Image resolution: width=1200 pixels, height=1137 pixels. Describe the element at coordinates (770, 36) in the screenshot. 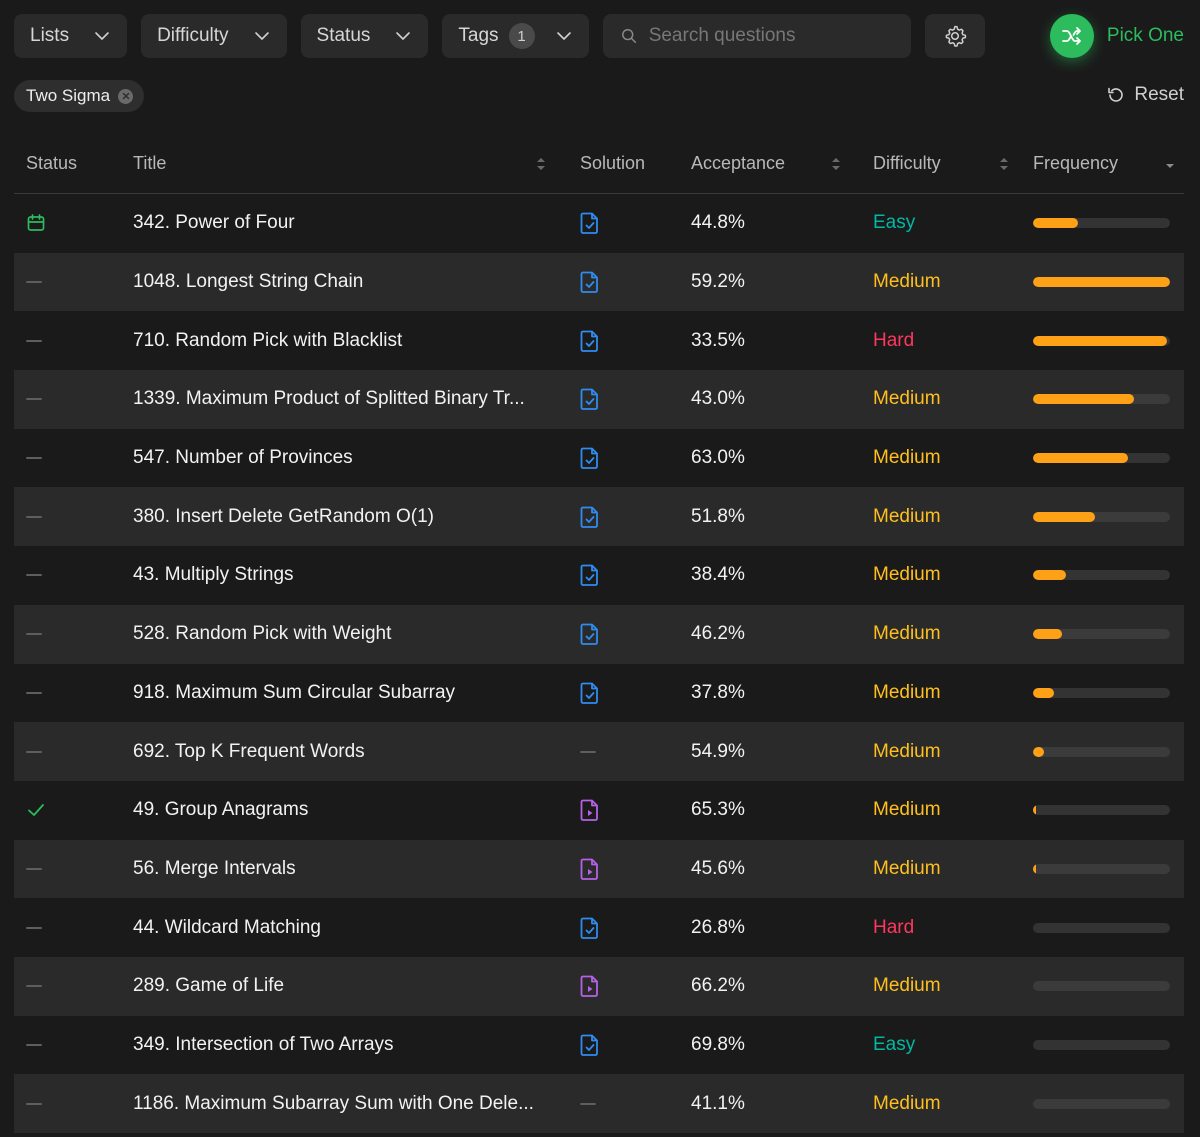

I see `search-input` at that location.